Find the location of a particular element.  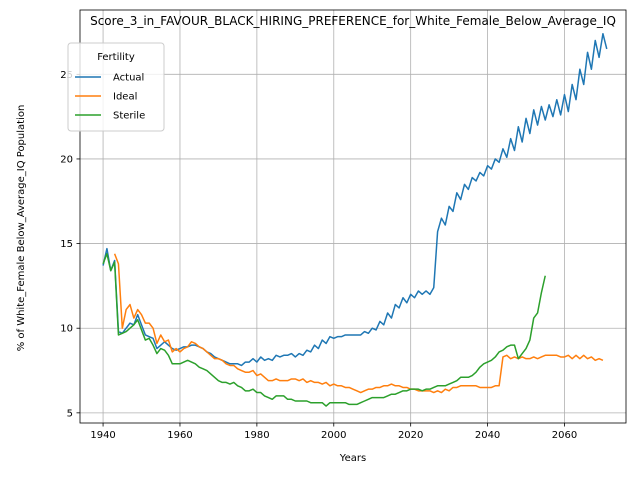

legend-label-ideal: Ideal is located at coordinates (125, 97).